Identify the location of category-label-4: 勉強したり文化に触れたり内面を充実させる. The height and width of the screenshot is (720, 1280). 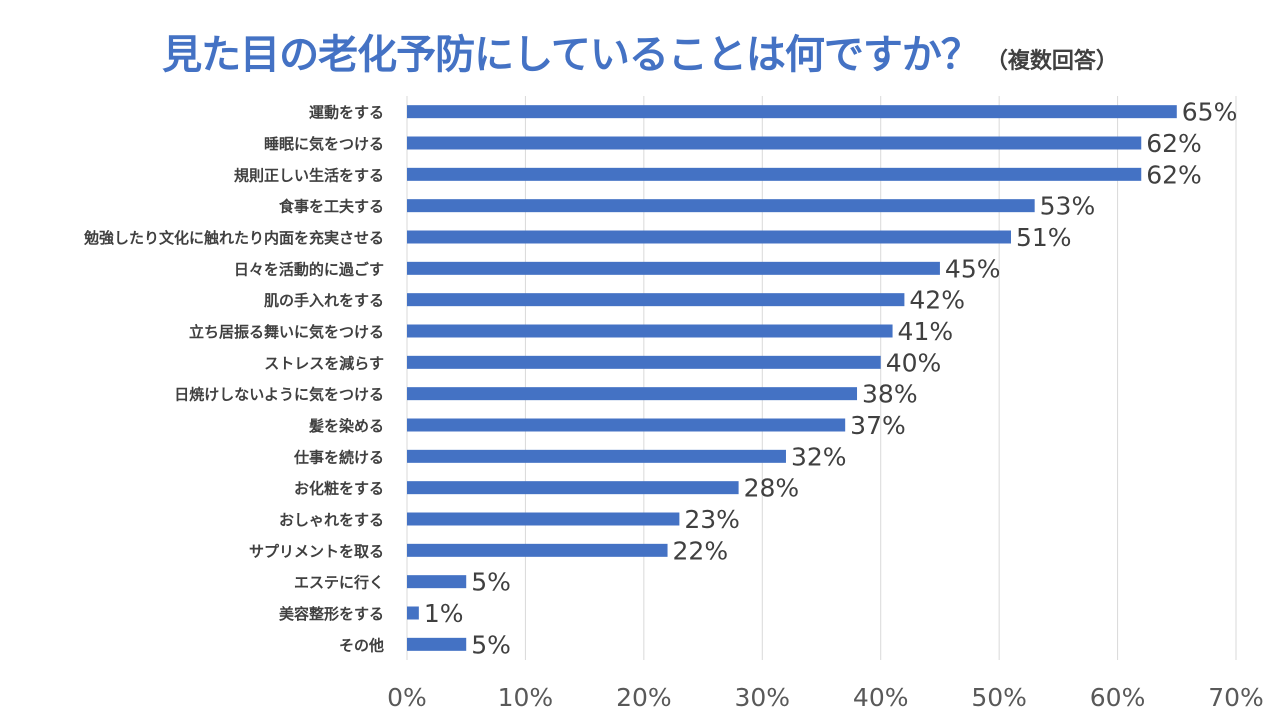
(233, 238).